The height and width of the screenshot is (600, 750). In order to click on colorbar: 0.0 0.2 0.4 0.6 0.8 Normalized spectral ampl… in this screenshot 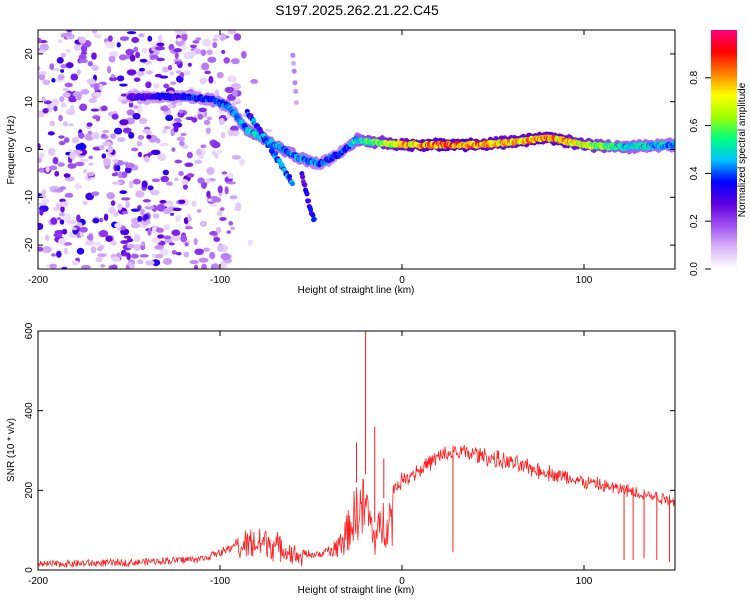, I will do `click(718, 153)`.